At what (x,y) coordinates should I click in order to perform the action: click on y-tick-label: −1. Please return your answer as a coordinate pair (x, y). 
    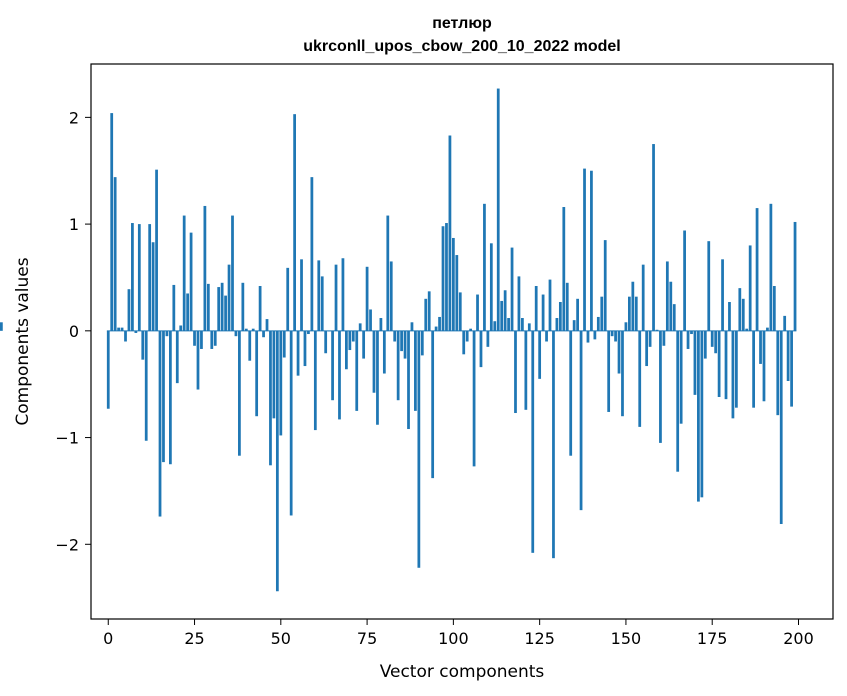
    Looking at the image, I should click on (67, 438).